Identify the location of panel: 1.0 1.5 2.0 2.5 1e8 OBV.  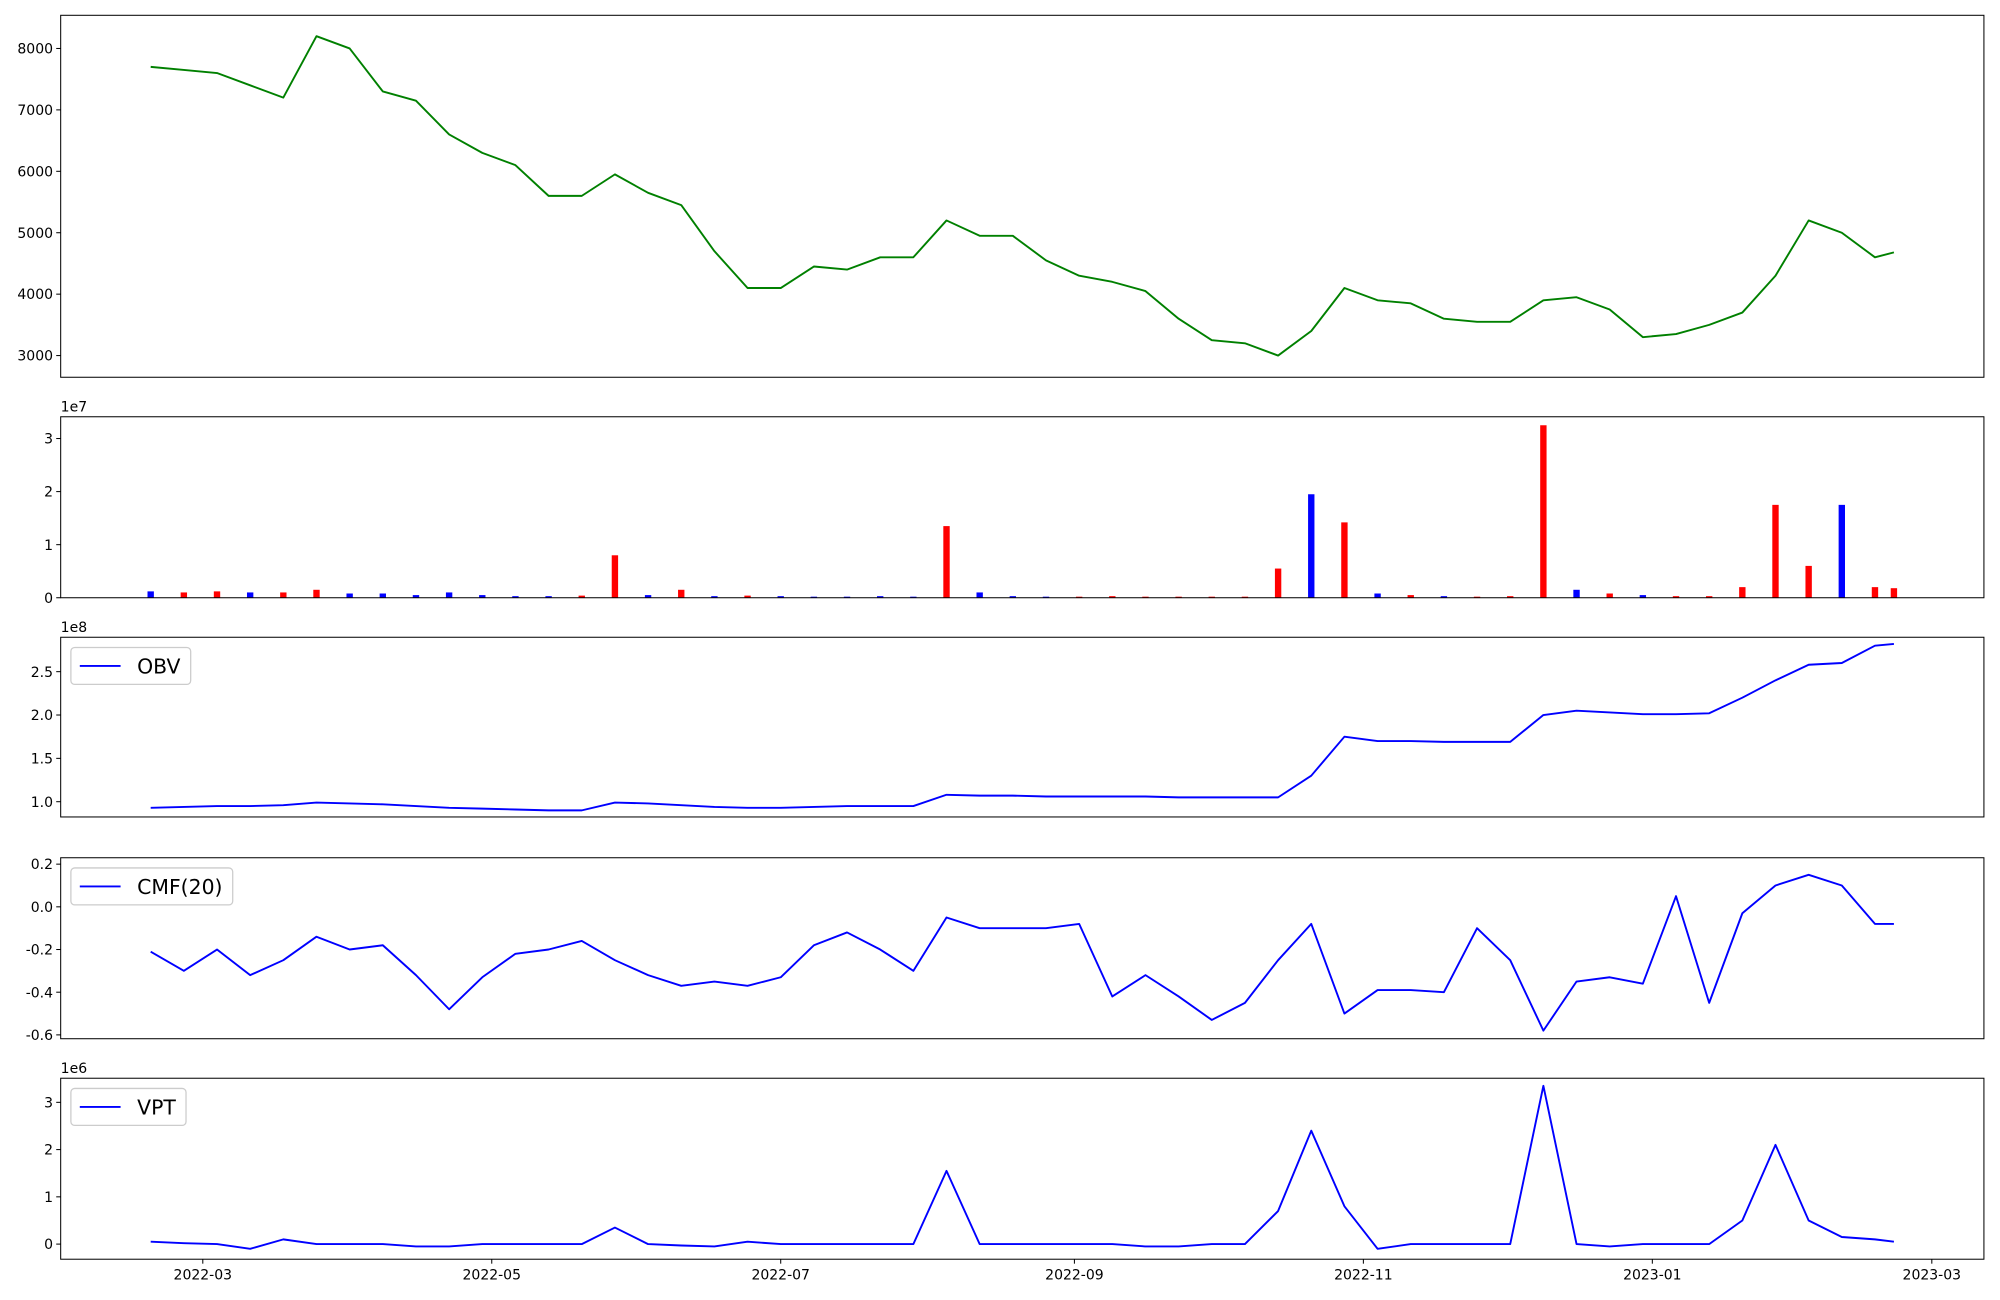
(1008, 719).